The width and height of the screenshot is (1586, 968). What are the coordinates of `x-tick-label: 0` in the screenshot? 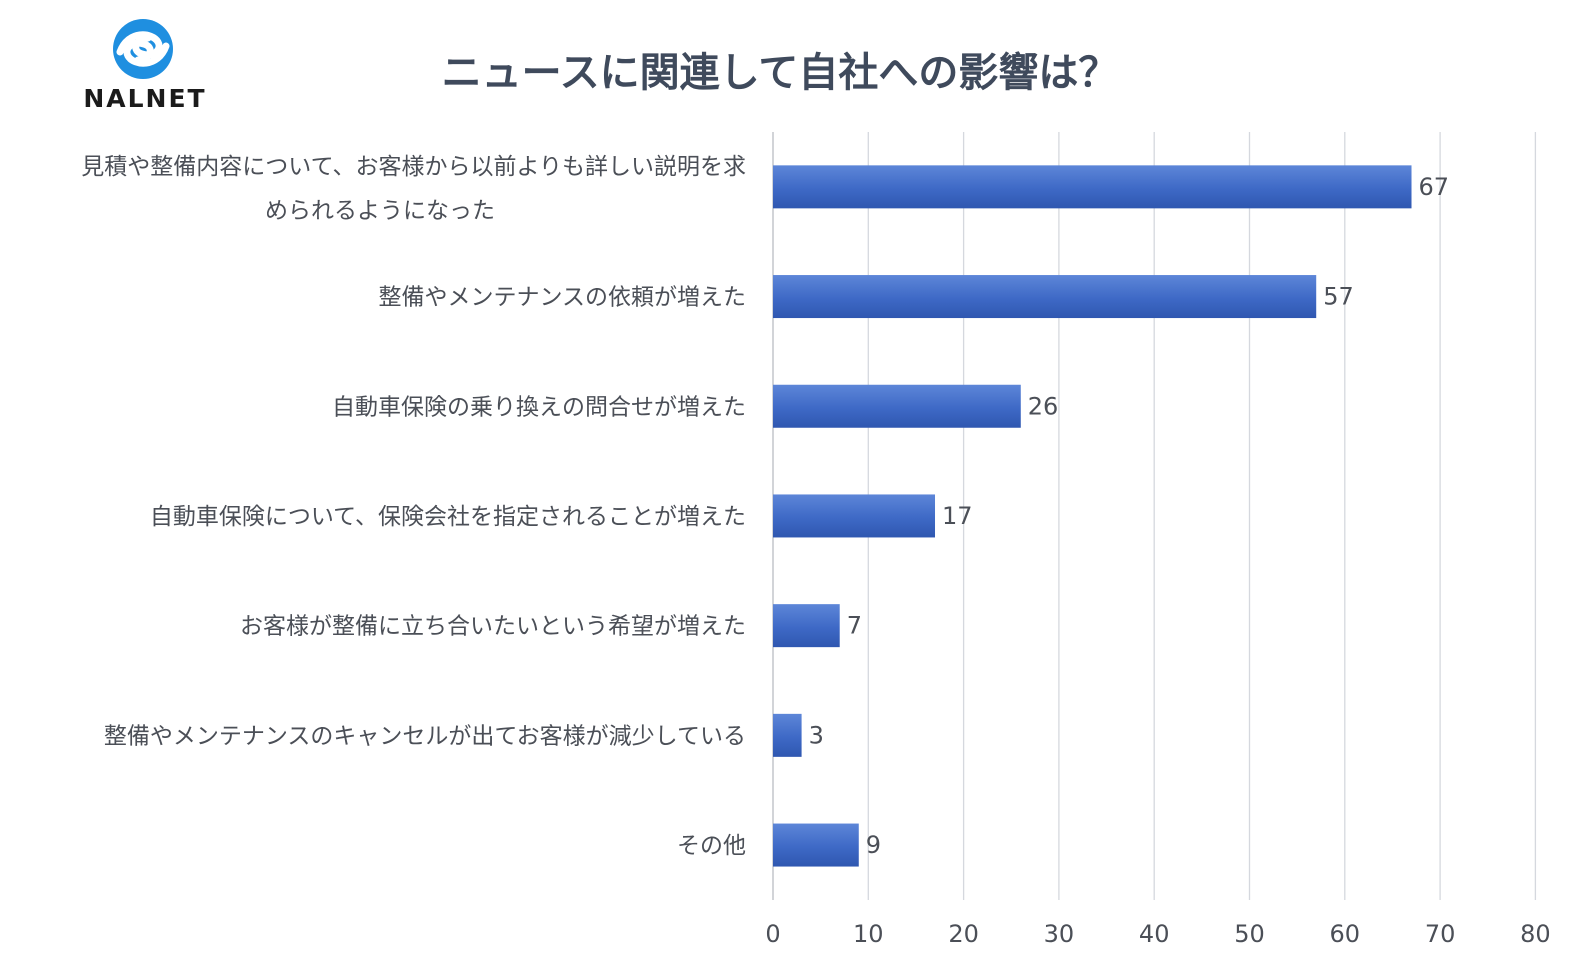 It's located at (772, 934).